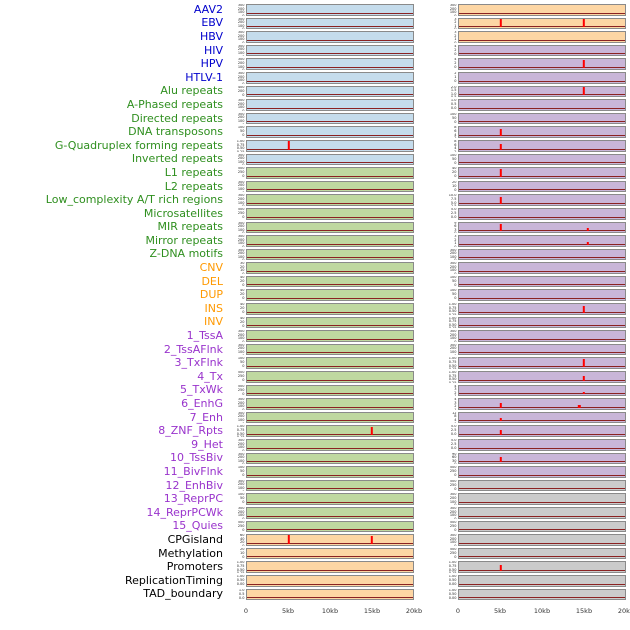 This screenshot has width=630, height=630. Describe the element at coordinates (212, 281) in the screenshot. I see `row-label: DEL` at that location.